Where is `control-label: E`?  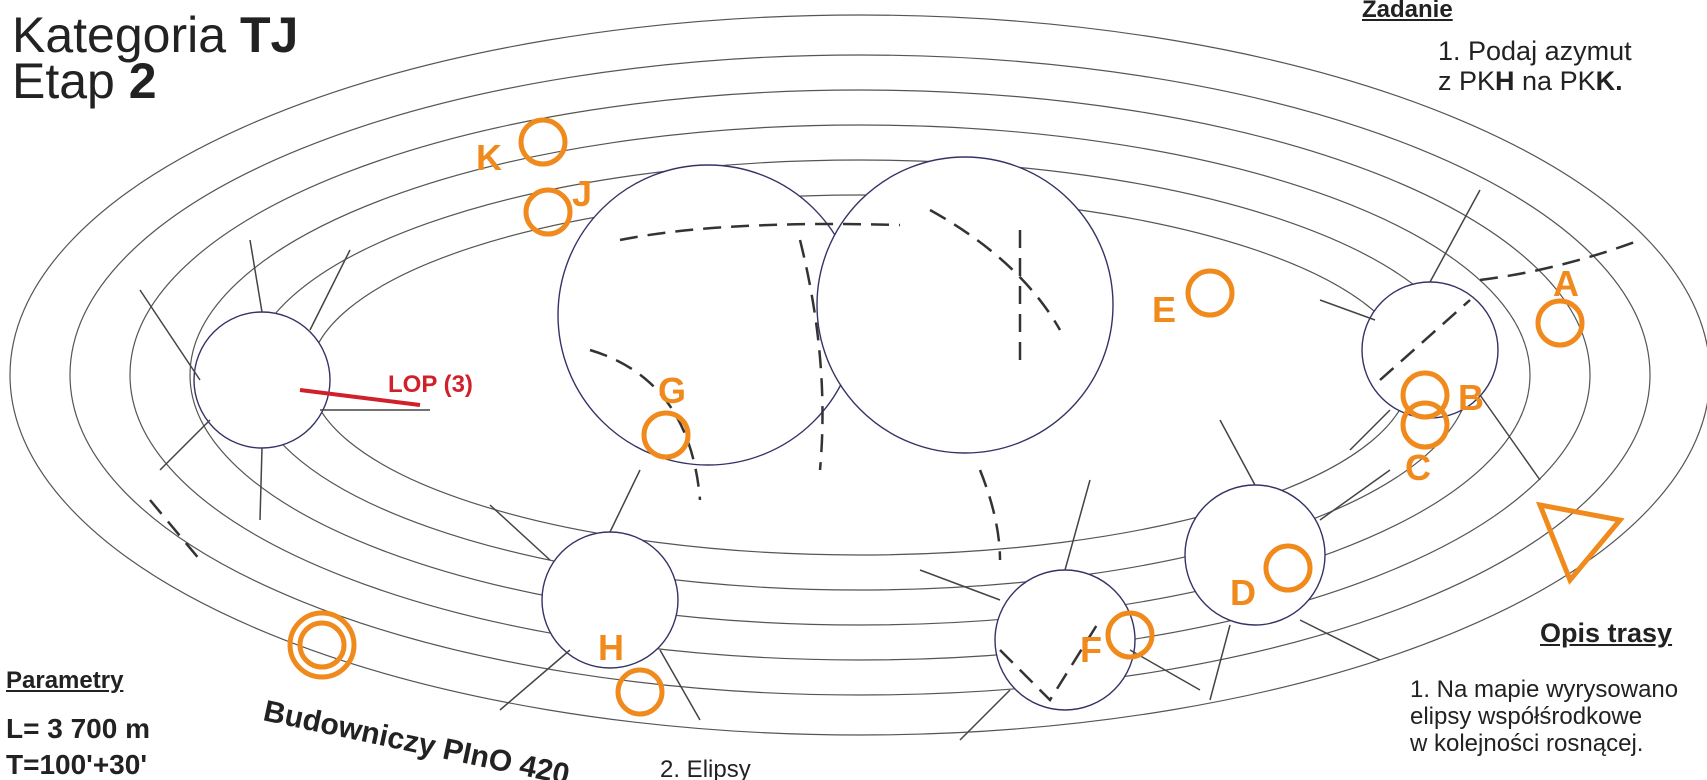 control-label: E is located at coordinates (1164, 309).